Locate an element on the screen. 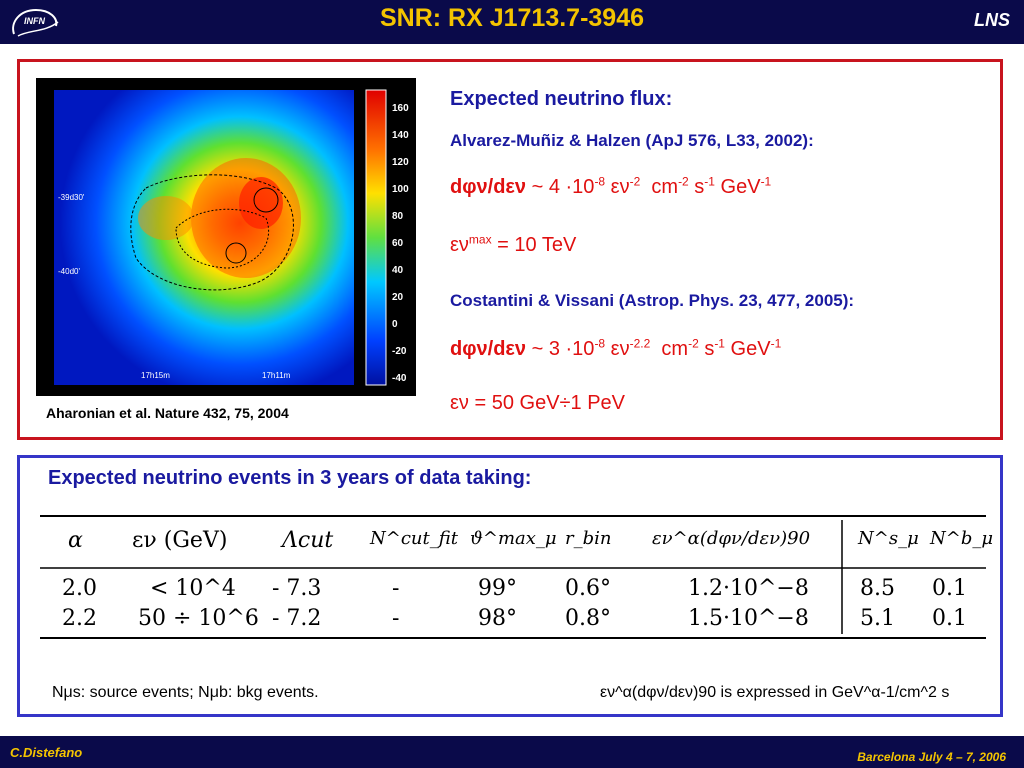 The image size is (1024, 768). colorbar-tick: 20 is located at coordinates (398, 297).